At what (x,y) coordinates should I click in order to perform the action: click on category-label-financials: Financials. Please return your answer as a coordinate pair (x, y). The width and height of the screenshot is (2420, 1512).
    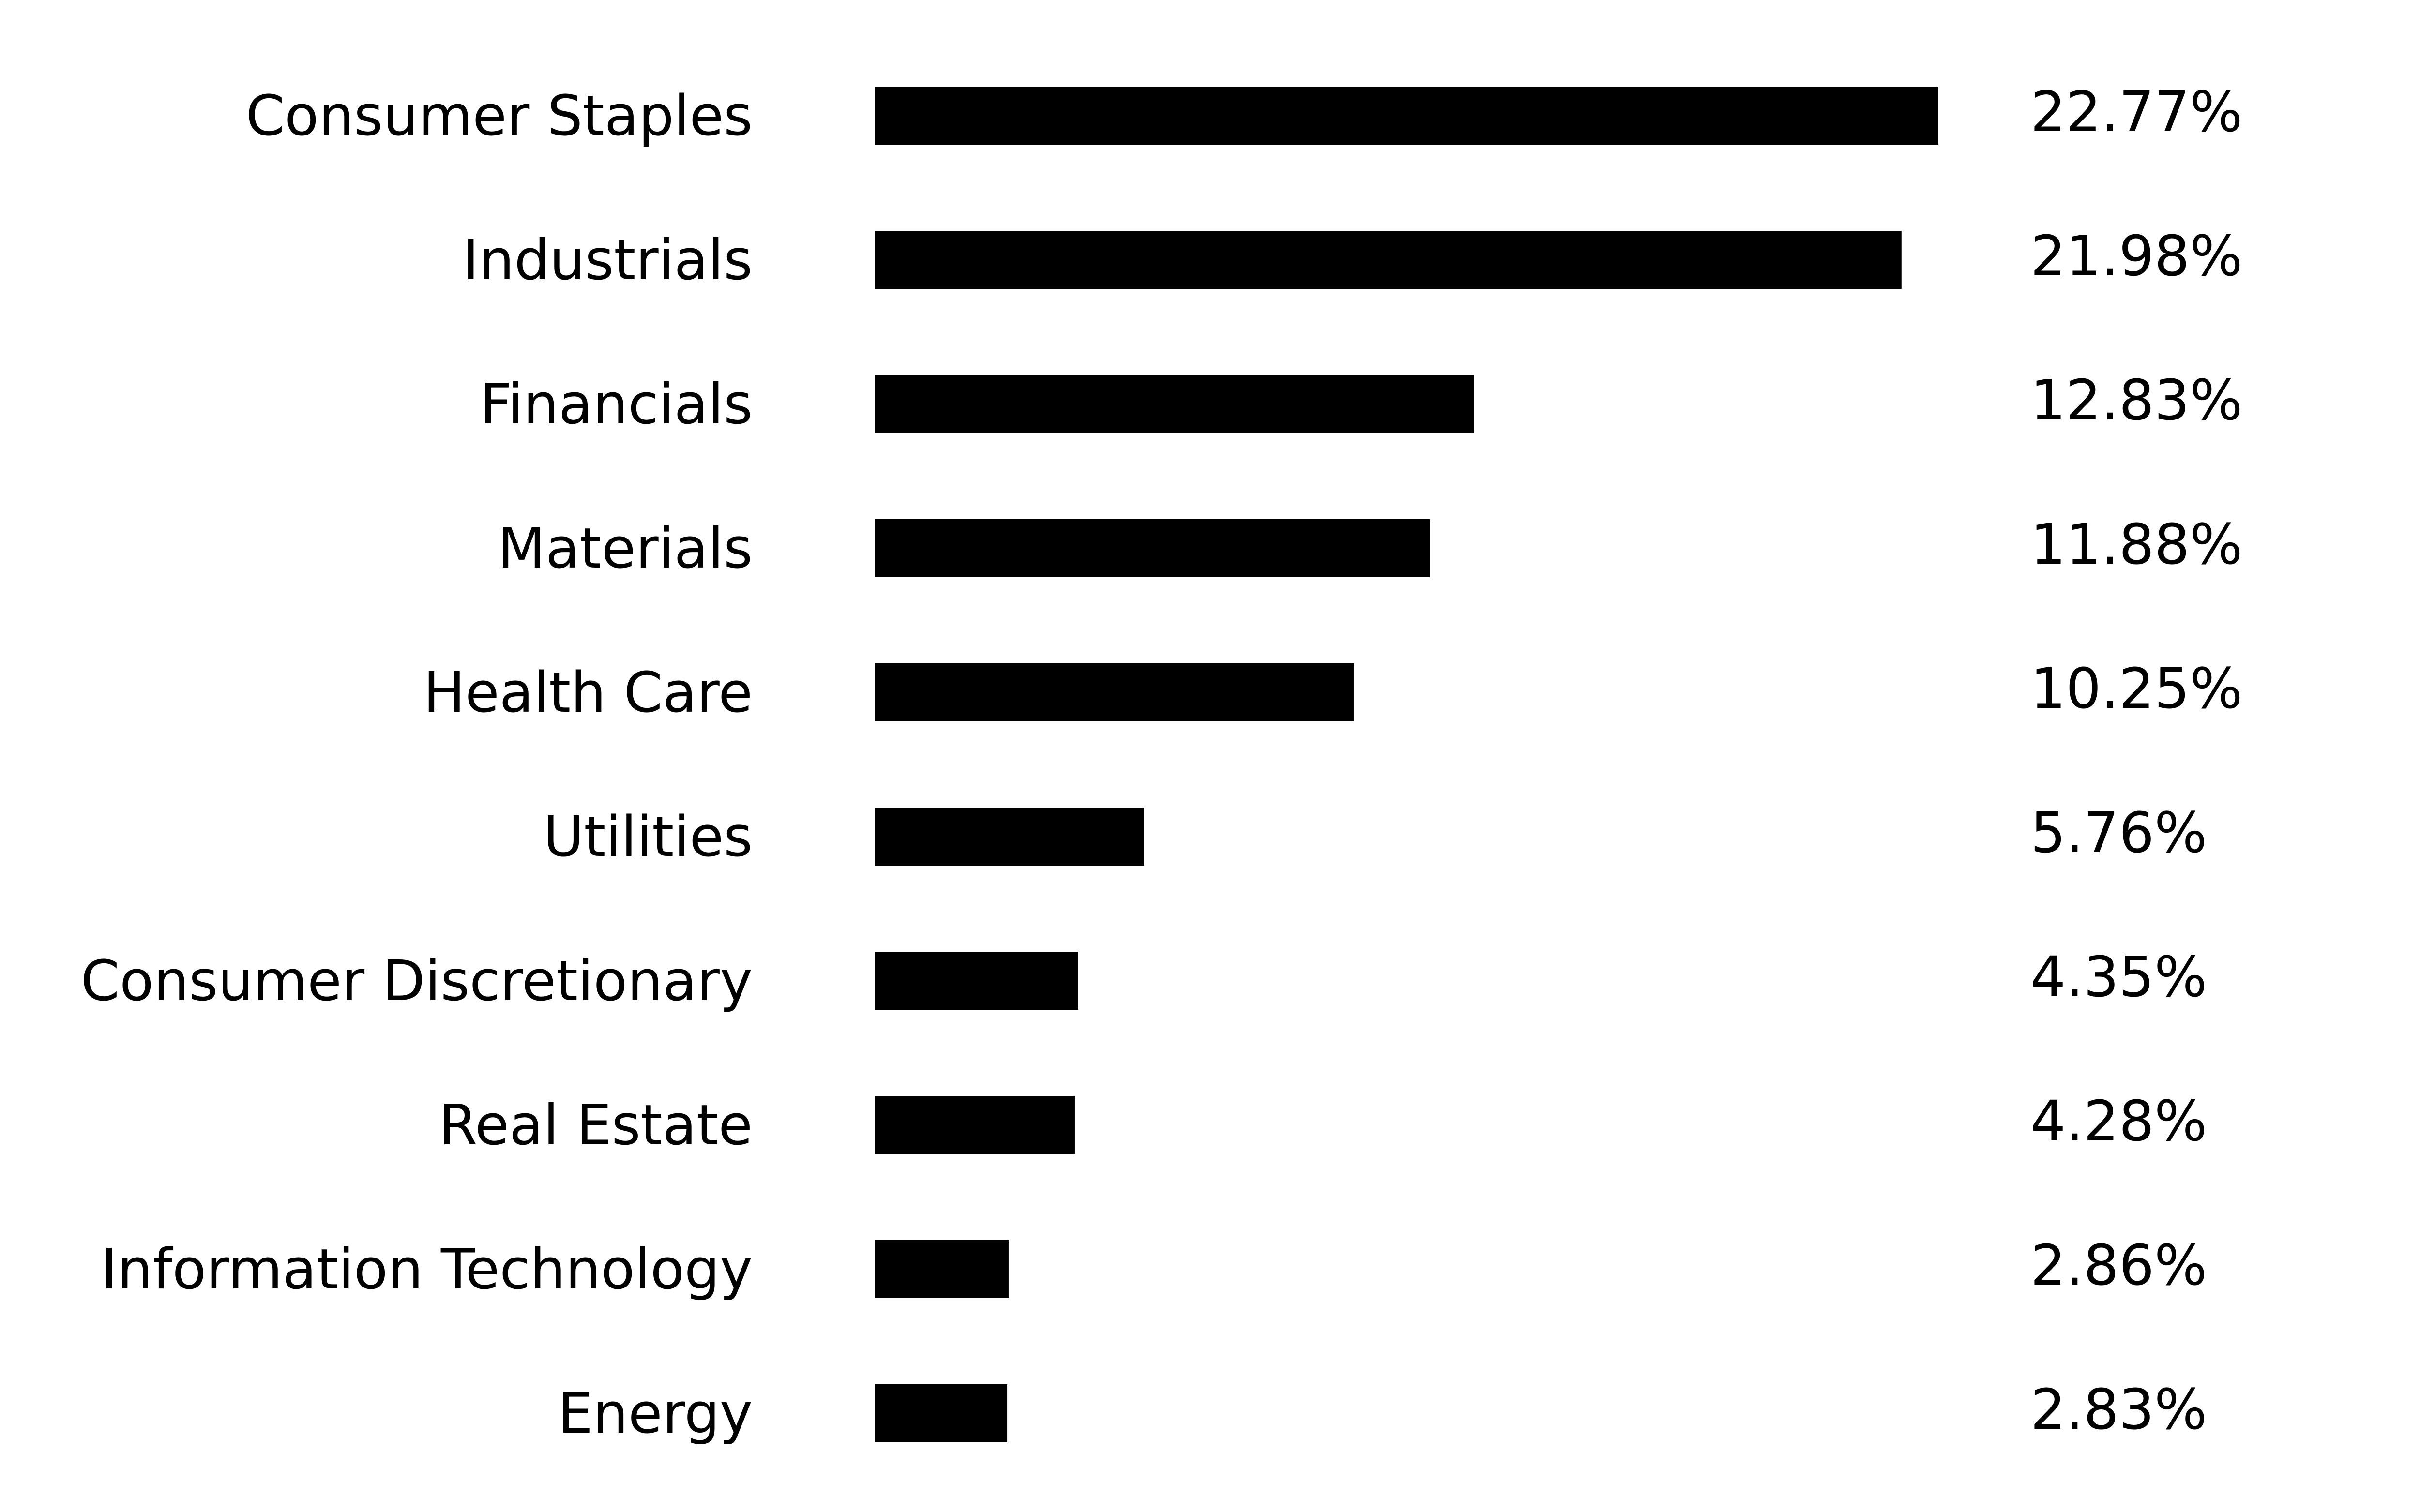
    Looking at the image, I should click on (616, 404).